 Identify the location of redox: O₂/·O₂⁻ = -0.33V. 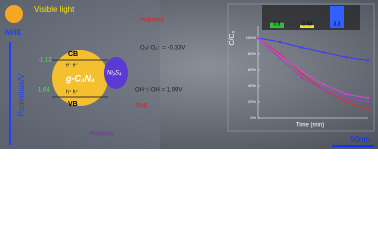
(162, 49).